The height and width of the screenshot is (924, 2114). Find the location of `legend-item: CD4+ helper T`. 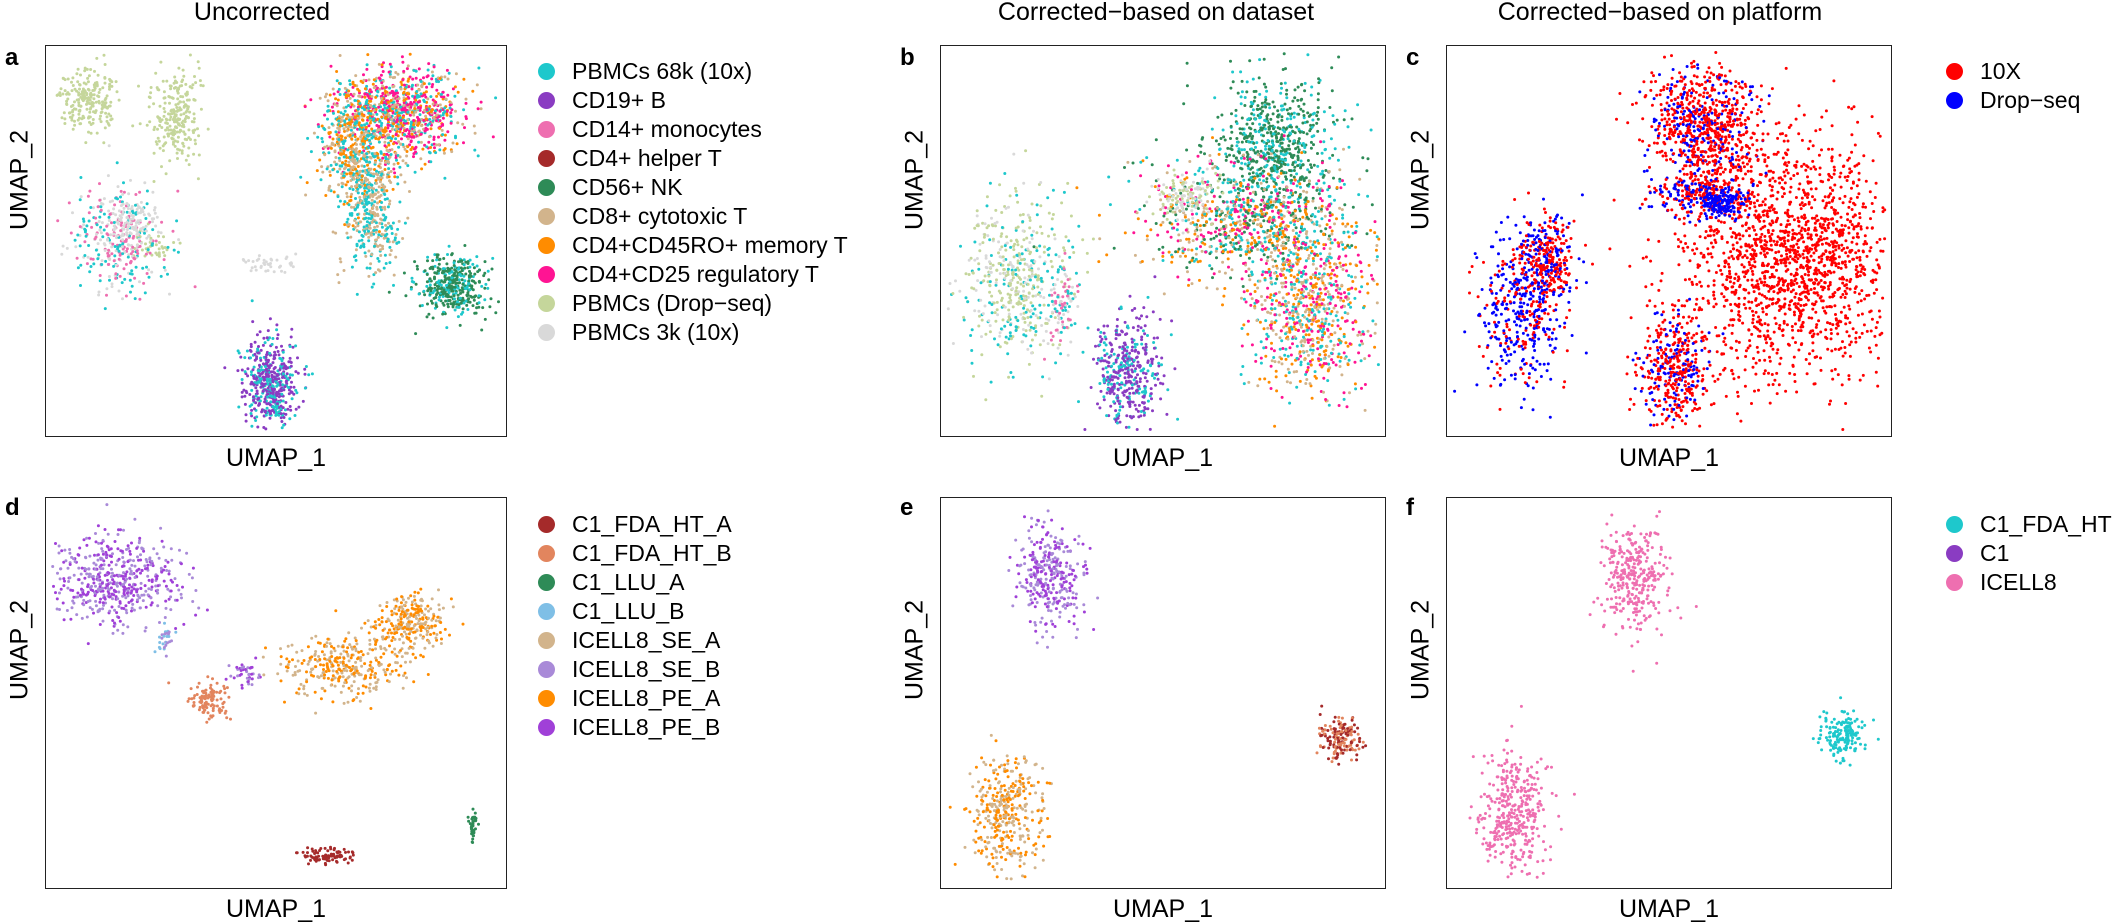

legend-item: CD4+ helper T is located at coordinates (693, 158).